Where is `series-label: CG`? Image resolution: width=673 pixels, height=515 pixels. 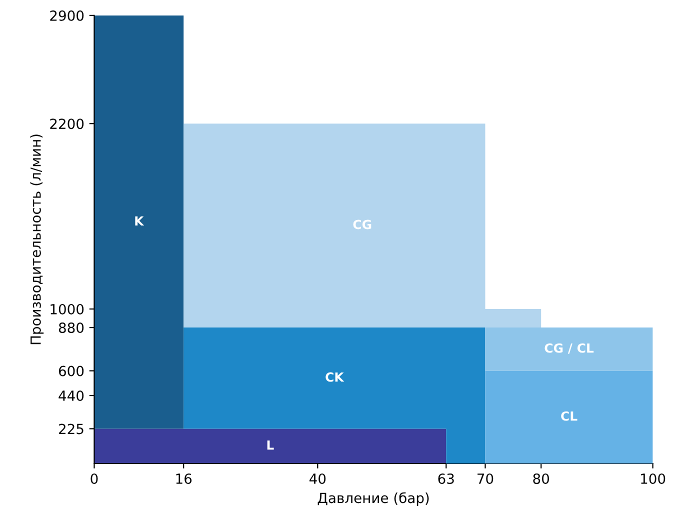
series-label: CG is located at coordinates (362, 225).